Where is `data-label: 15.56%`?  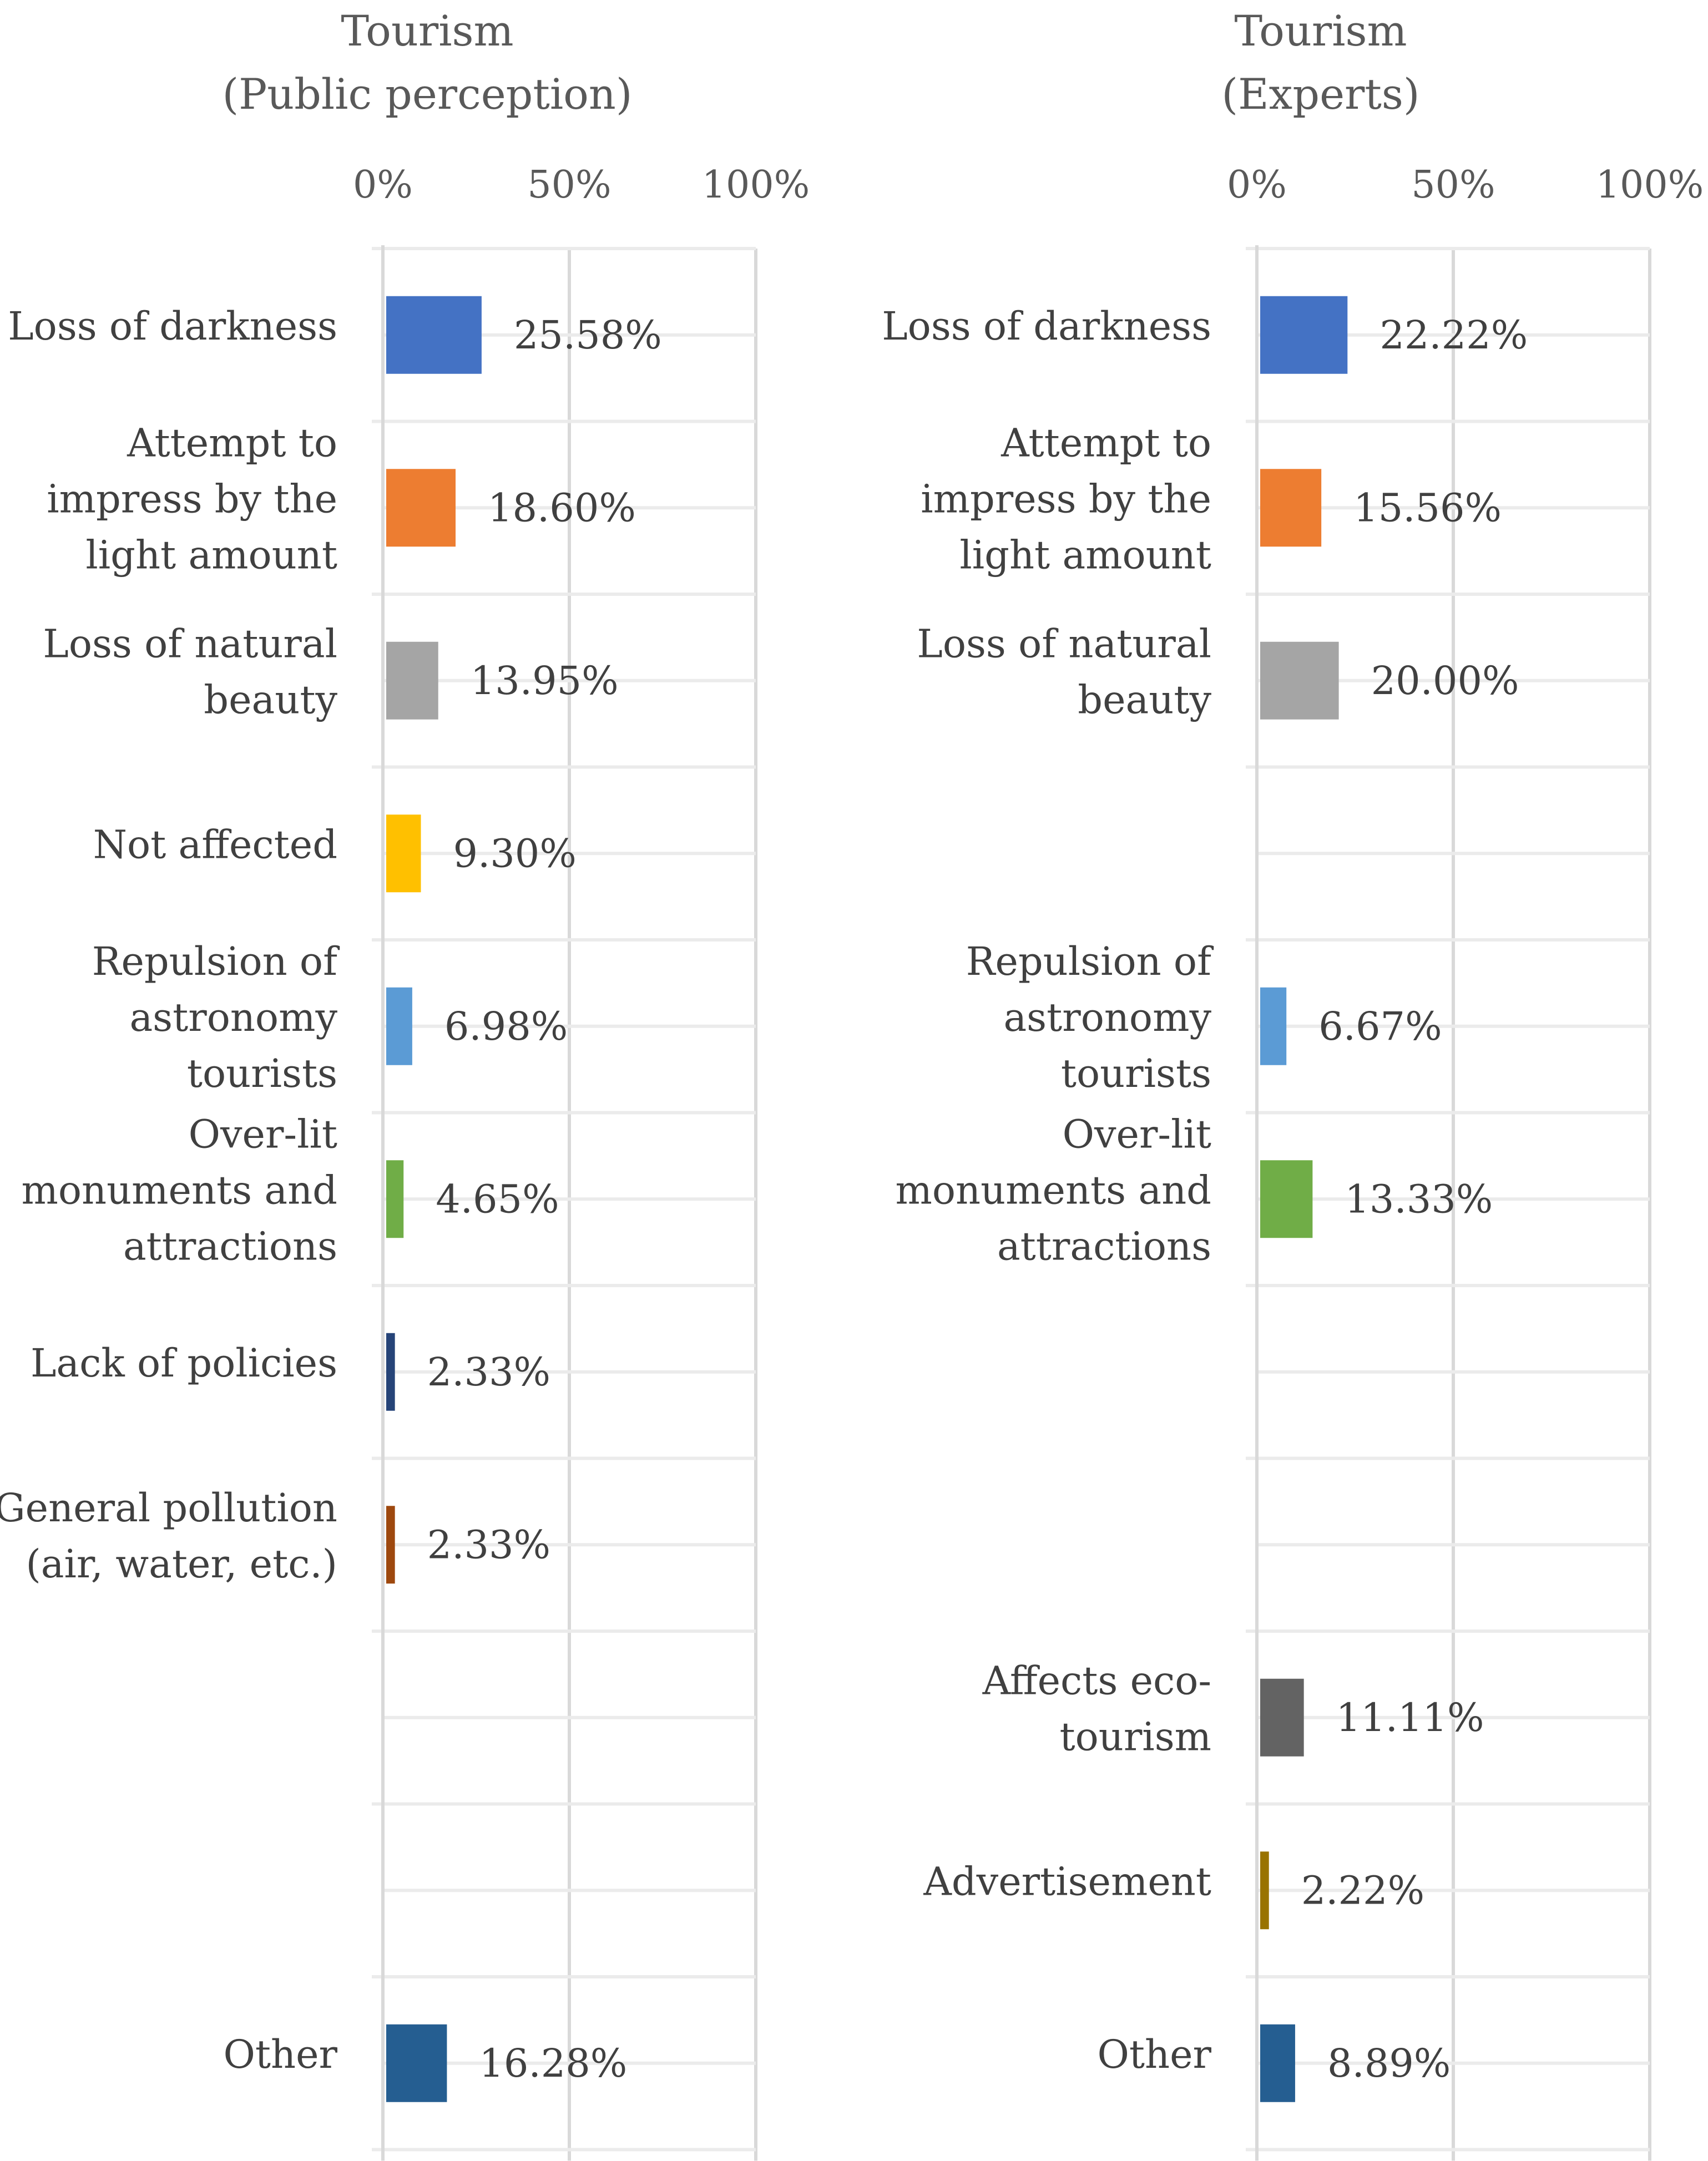 data-label: 15.56% is located at coordinates (1427, 507).